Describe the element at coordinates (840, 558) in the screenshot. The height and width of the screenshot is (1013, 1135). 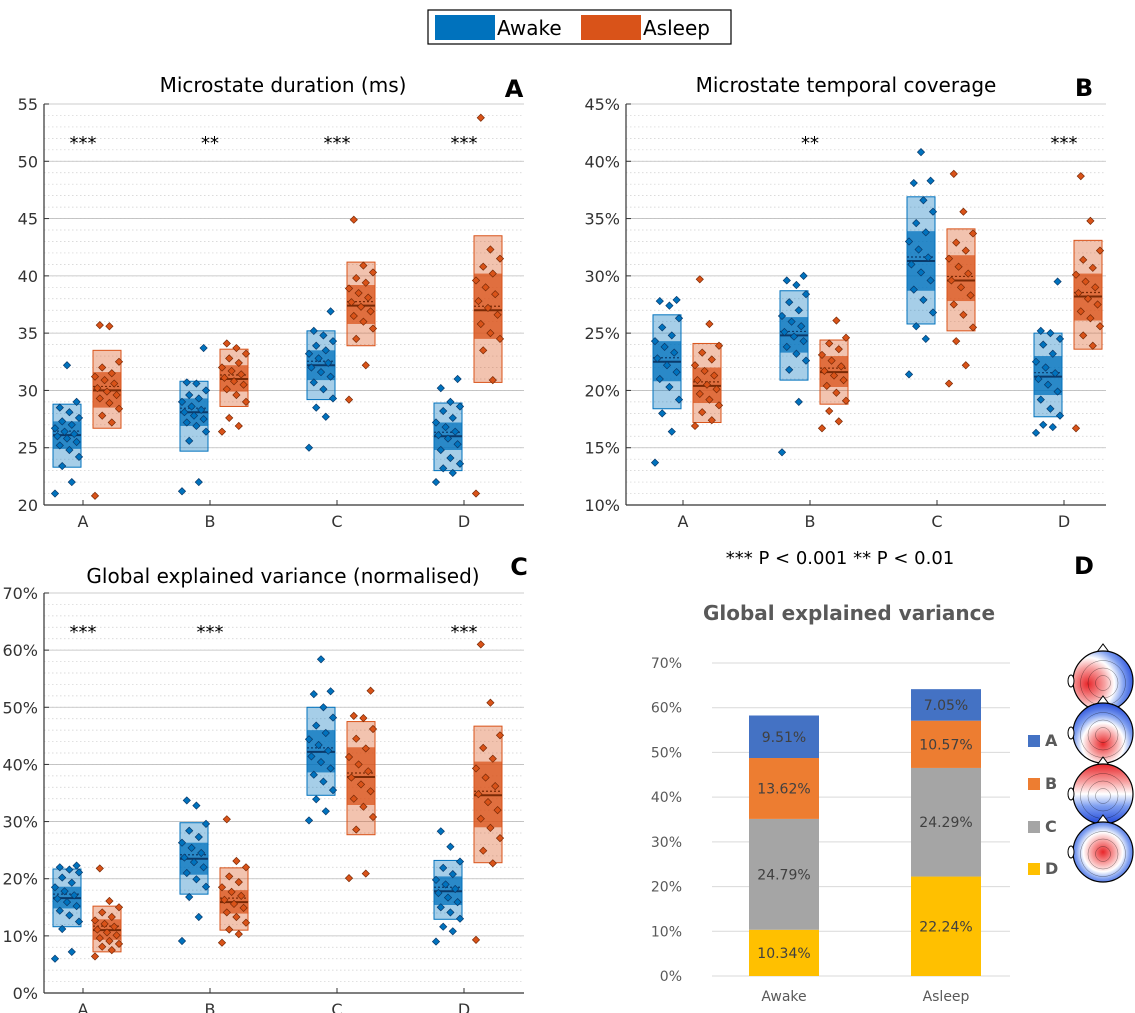
I see `significance-note: *** P < 0.001 ** P < 0.01` at that location.